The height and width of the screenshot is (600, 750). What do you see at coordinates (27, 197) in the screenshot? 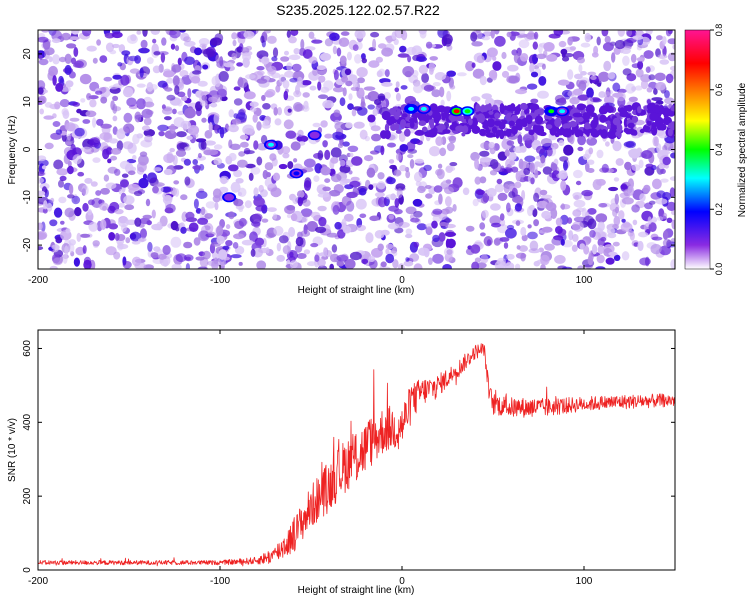
I see `y-tick-label: -10` at bounding box center [27, 197].